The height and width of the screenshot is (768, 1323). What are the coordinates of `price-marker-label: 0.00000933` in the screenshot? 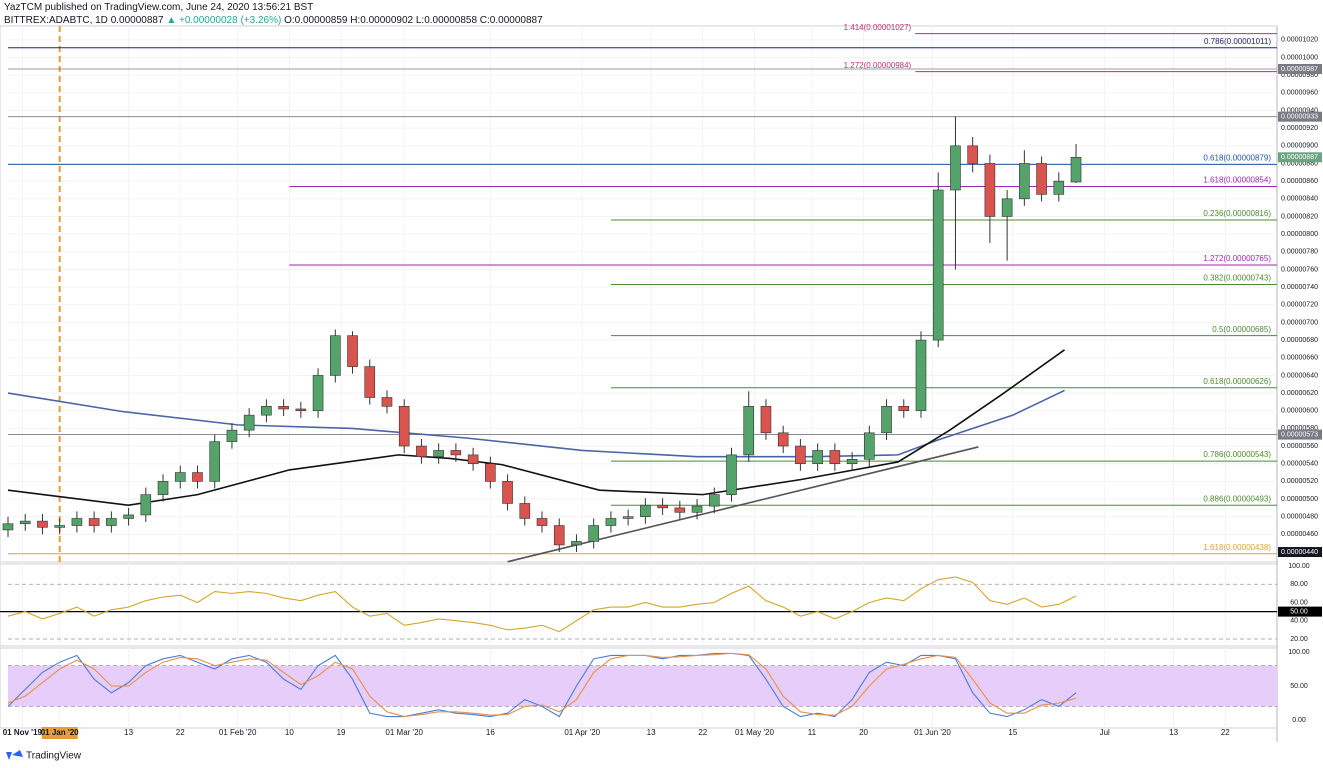 It's located at (1299, 117).